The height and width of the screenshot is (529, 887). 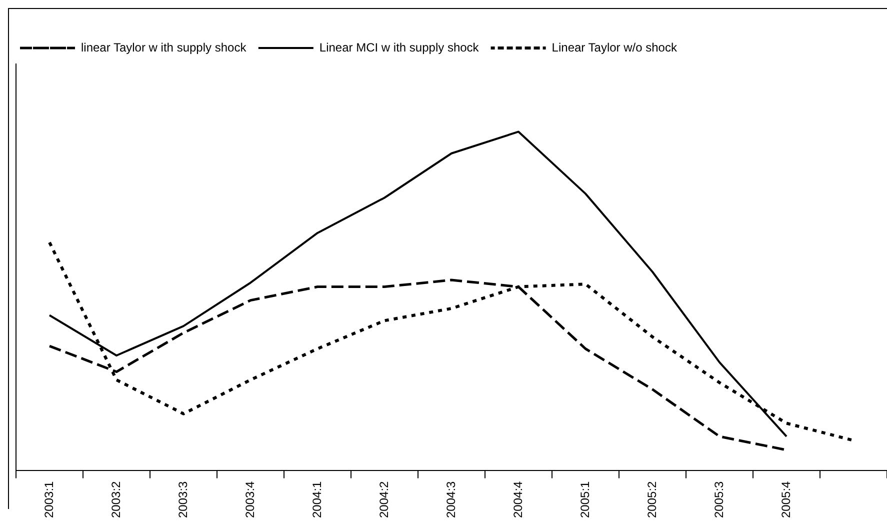 I want to click on legend-label: Linear MCI w ith supply shock, so click(x=399, y=47).